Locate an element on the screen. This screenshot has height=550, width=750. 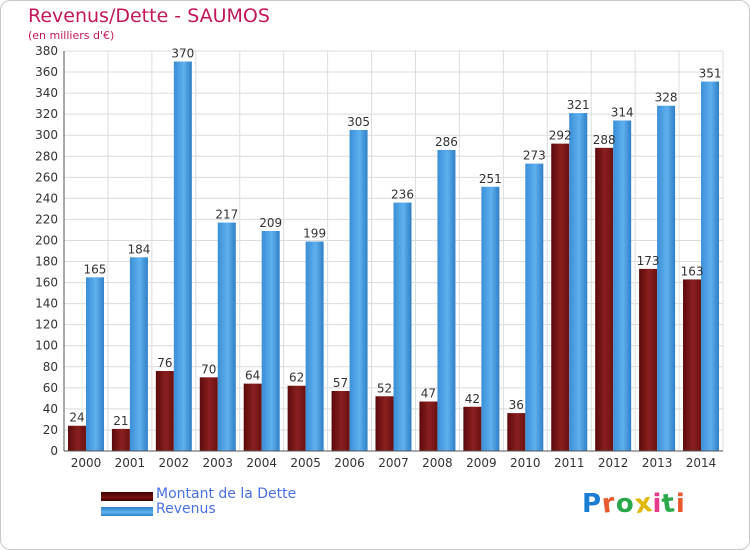
y-tick-label: 180 is located at coordinates (46, 262).